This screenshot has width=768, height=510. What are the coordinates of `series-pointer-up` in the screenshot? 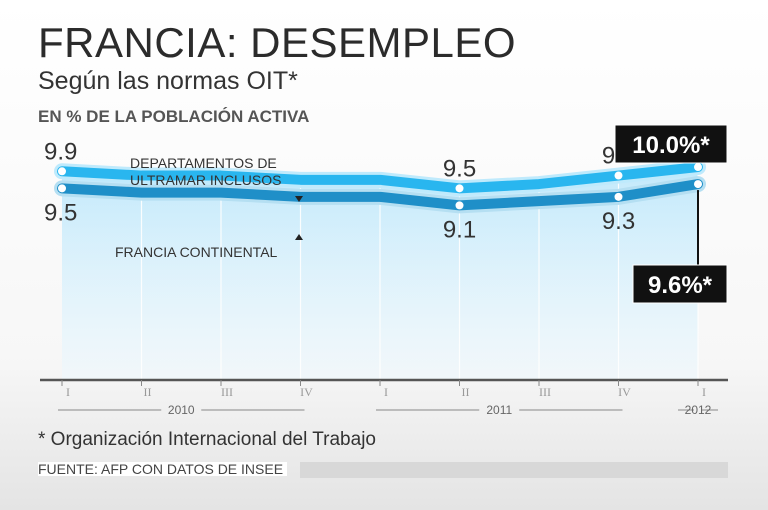 It's located at (299, 237).